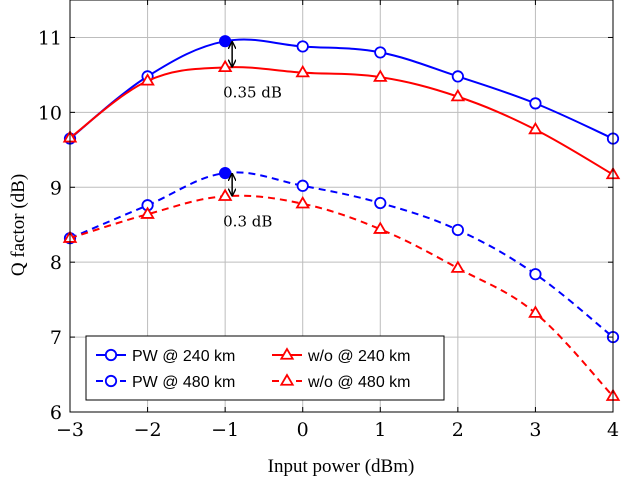 This screenshot has width=628, height=484. I want to click on x-tick-label: 3, so click(535, 430).